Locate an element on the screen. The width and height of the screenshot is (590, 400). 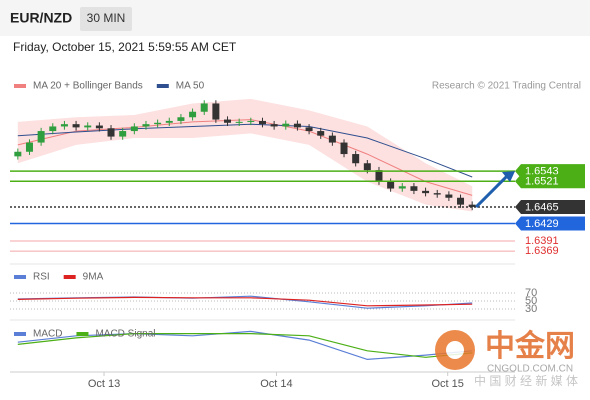
y-tick-label: 70 is located at coordinates (531, 293).